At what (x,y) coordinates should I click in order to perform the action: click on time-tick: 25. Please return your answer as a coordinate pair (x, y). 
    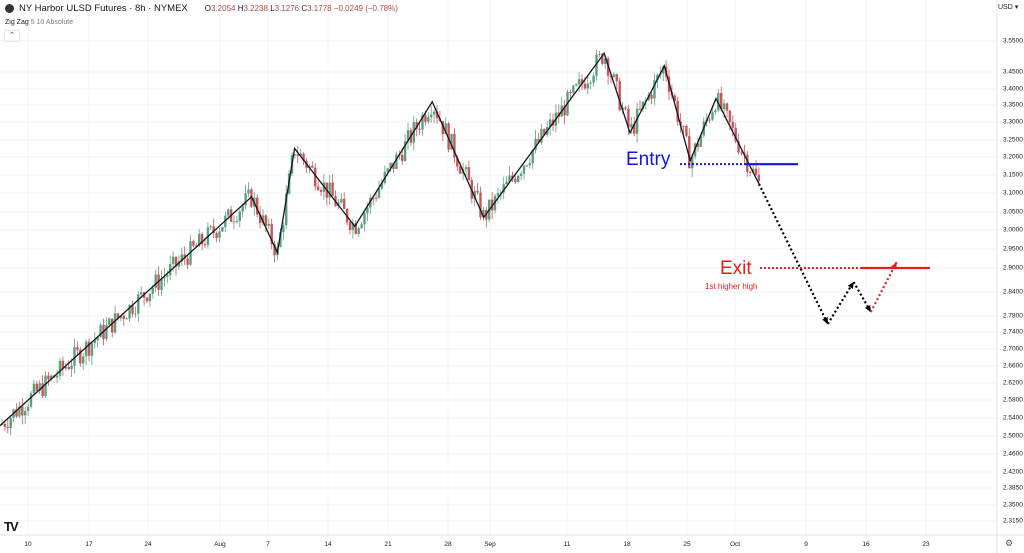
    Looking at the image, I should click on (687, 544).